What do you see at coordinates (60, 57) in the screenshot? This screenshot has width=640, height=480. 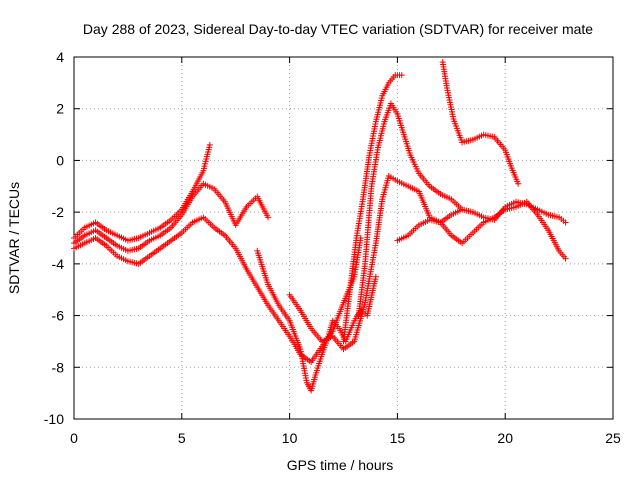 I see `y-tick-label: 4` at bounding box center [60, 57].